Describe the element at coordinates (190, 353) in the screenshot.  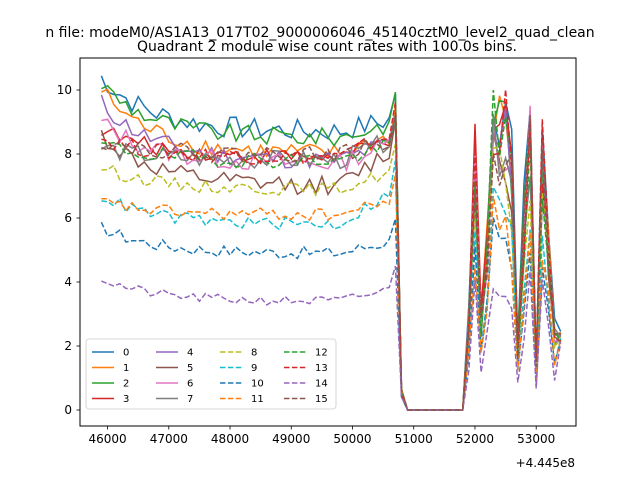
I see `legend-label-4: 4` at that location.